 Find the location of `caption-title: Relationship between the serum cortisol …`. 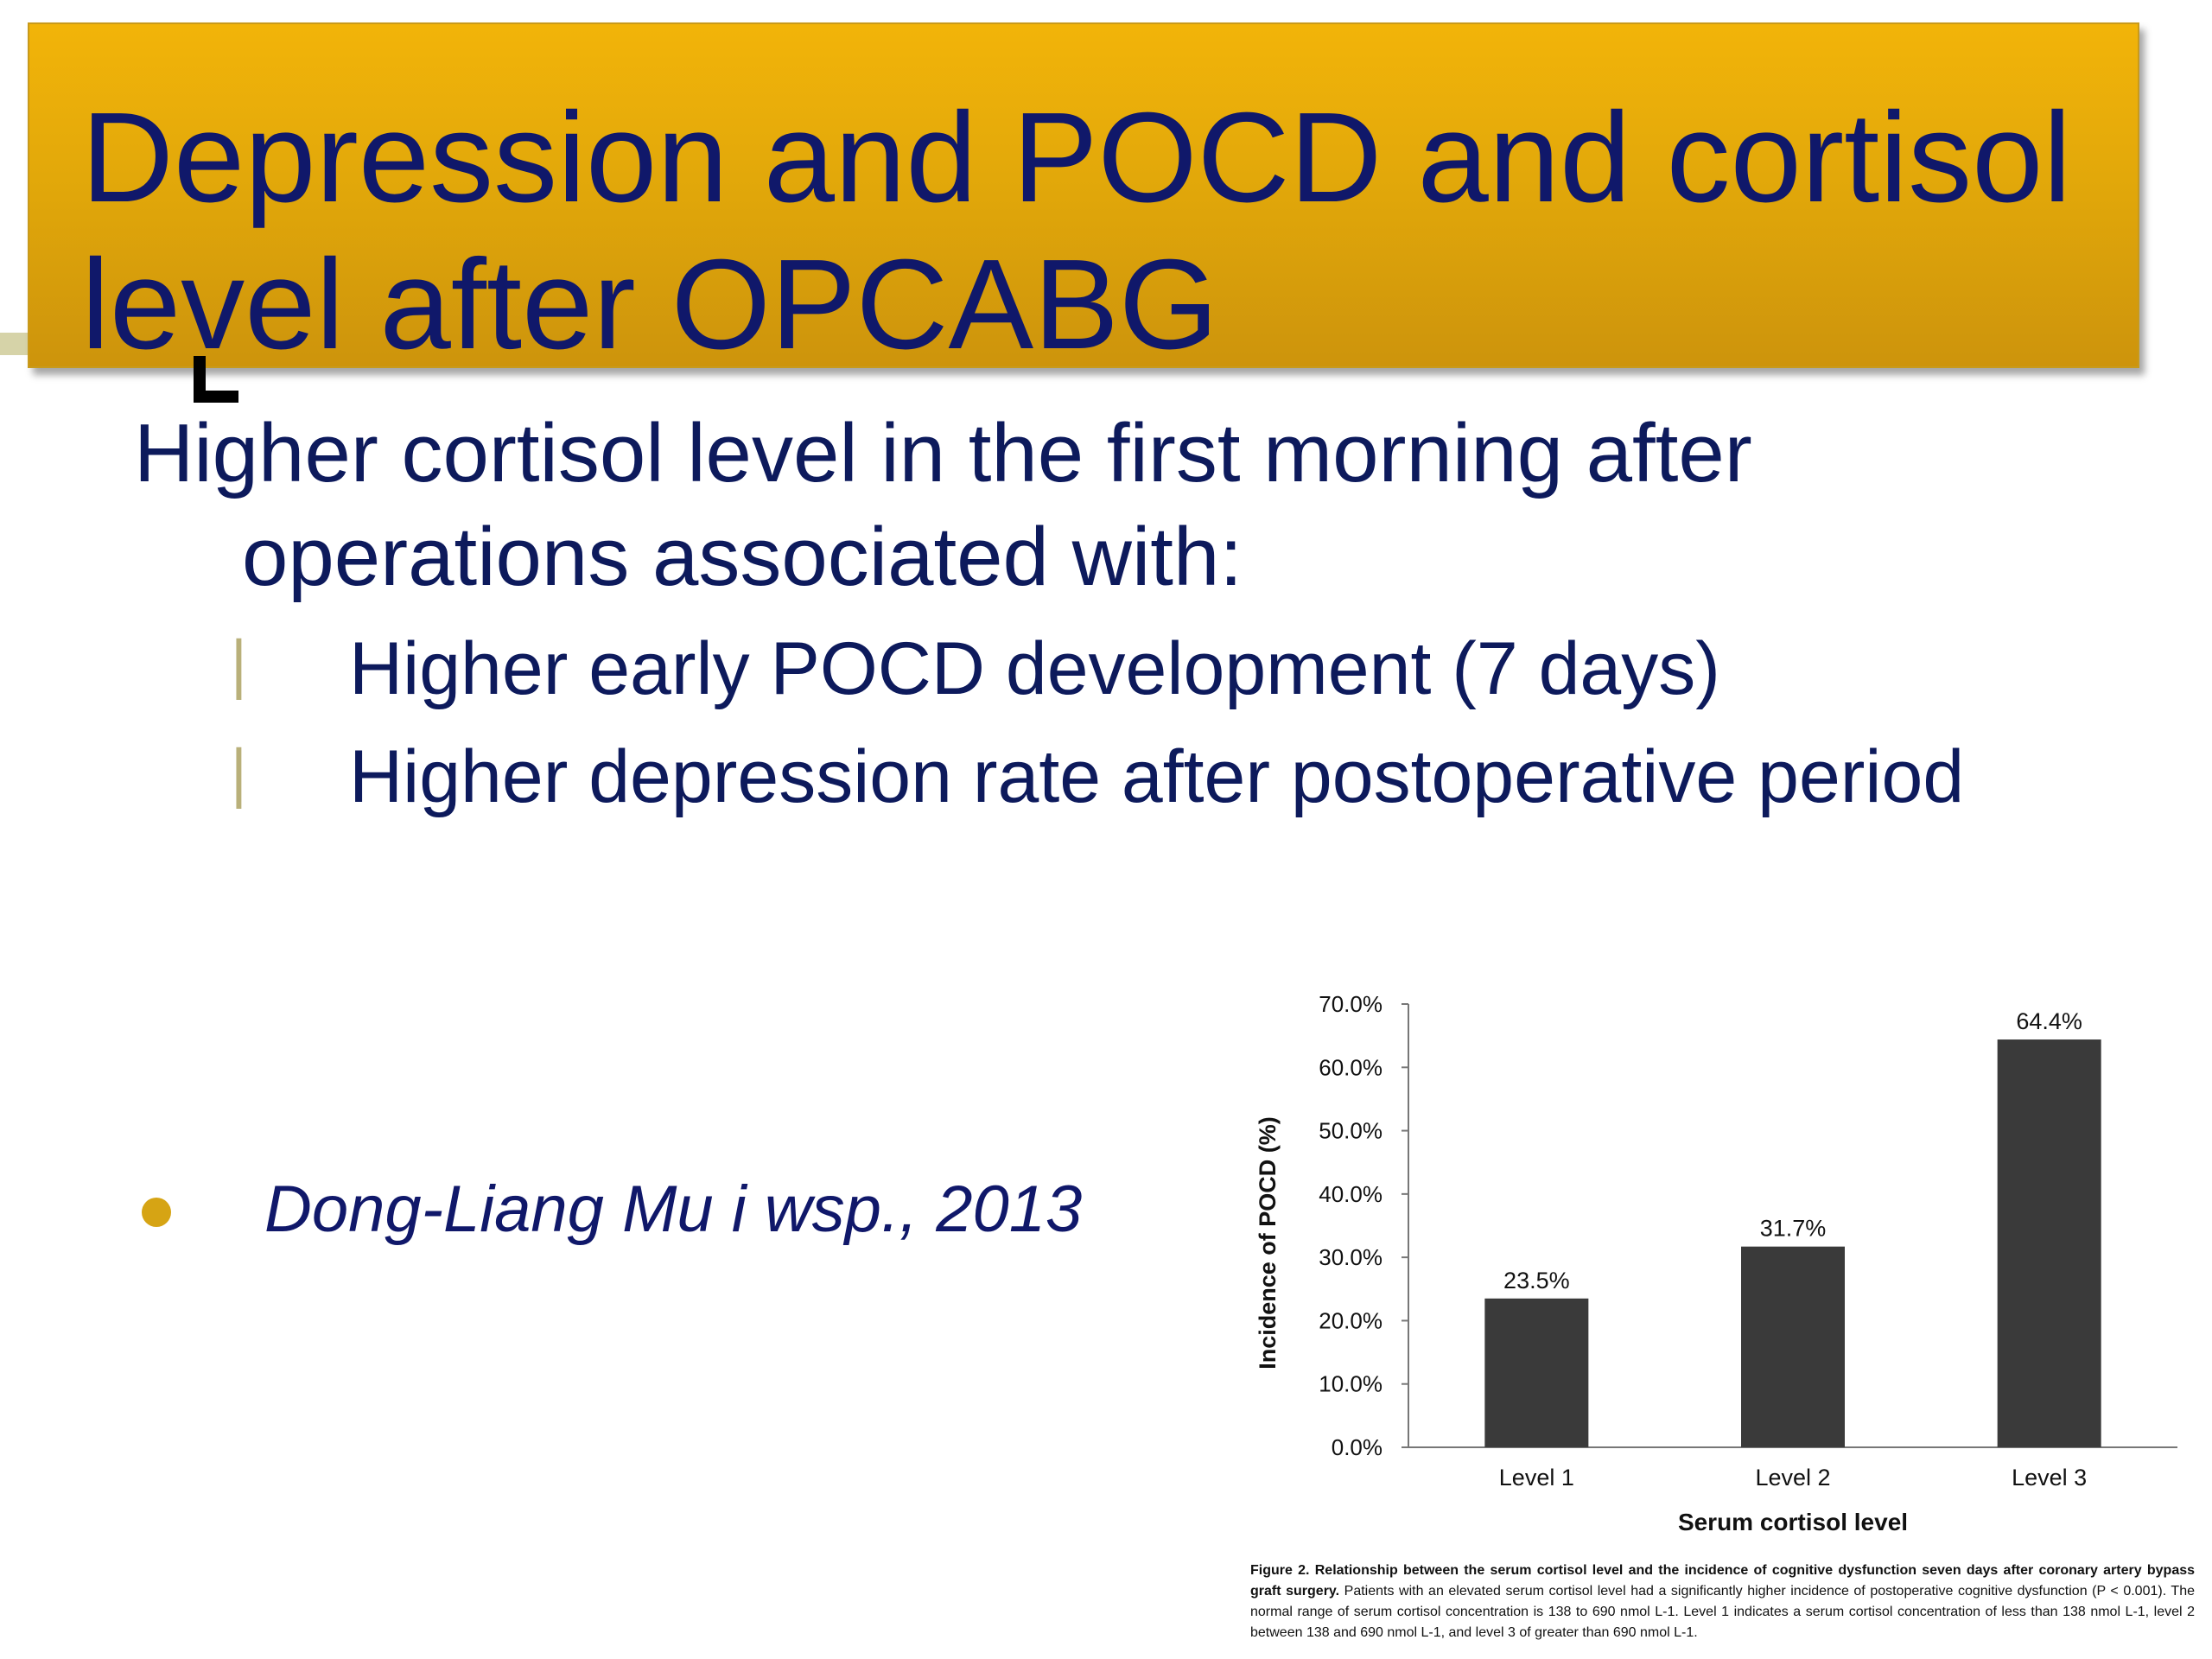

caption-title: Relationship between the serum cortisol … is located at coordinates (1723, 1581).